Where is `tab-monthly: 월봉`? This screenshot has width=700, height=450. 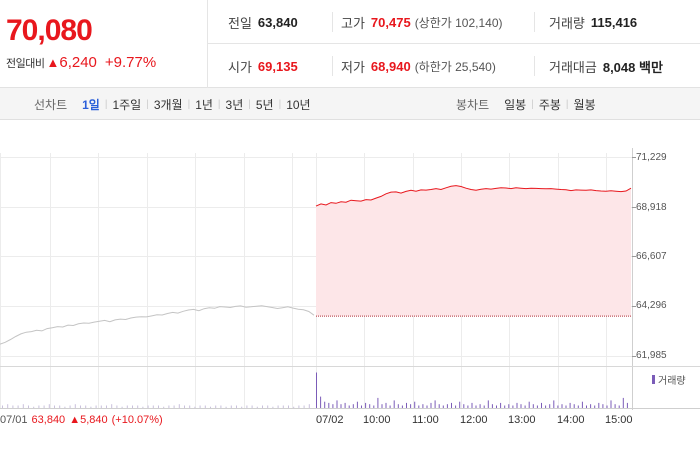 tab-monthly: 월봉 is located at coordinates (584, 104).